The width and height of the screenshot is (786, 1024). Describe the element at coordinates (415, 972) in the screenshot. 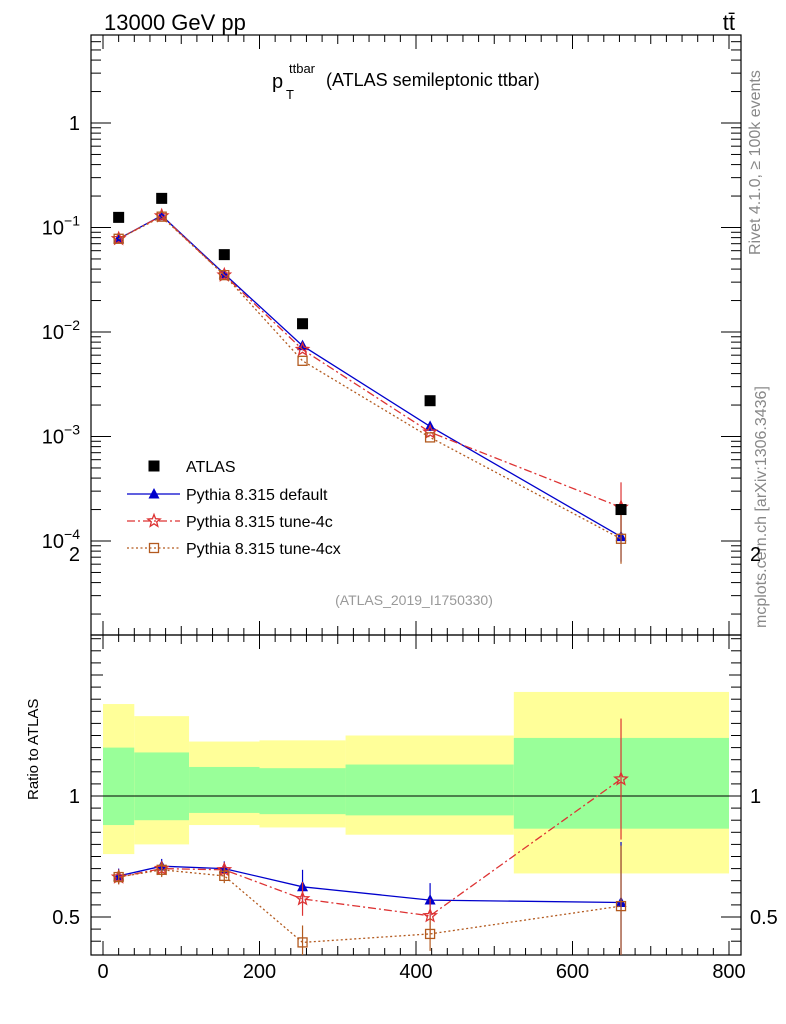

I see `x-tick-label: 400` at that location.